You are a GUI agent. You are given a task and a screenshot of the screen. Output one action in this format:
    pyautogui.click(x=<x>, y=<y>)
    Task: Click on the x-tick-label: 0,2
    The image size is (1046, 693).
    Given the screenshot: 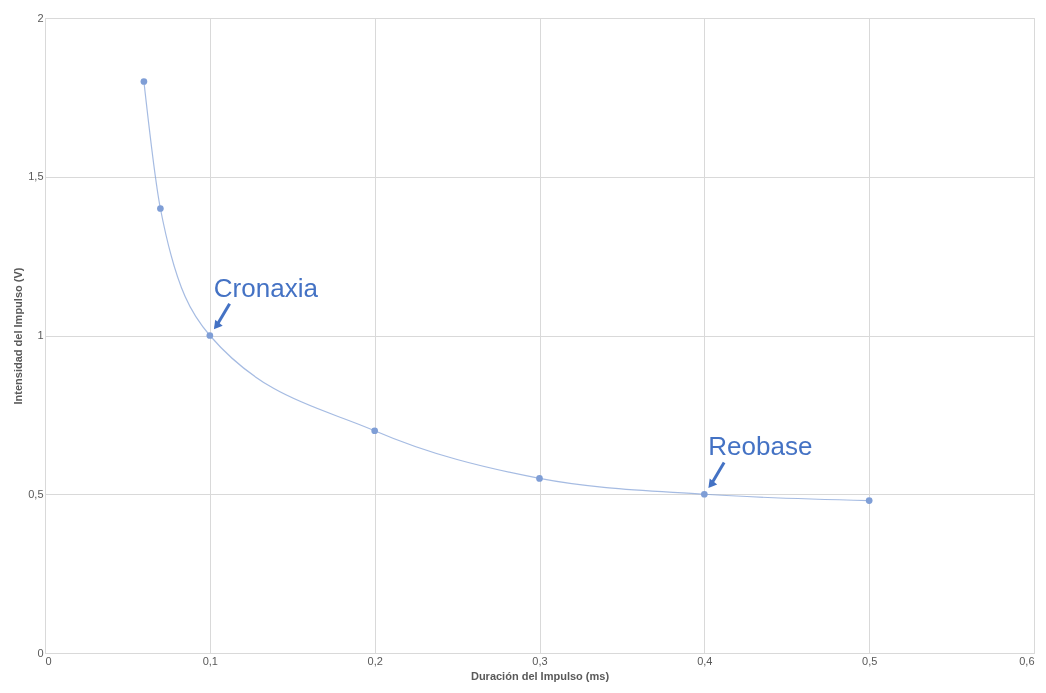 What is the action you would take?
    pyautogui.click(x=375, y=660)
    